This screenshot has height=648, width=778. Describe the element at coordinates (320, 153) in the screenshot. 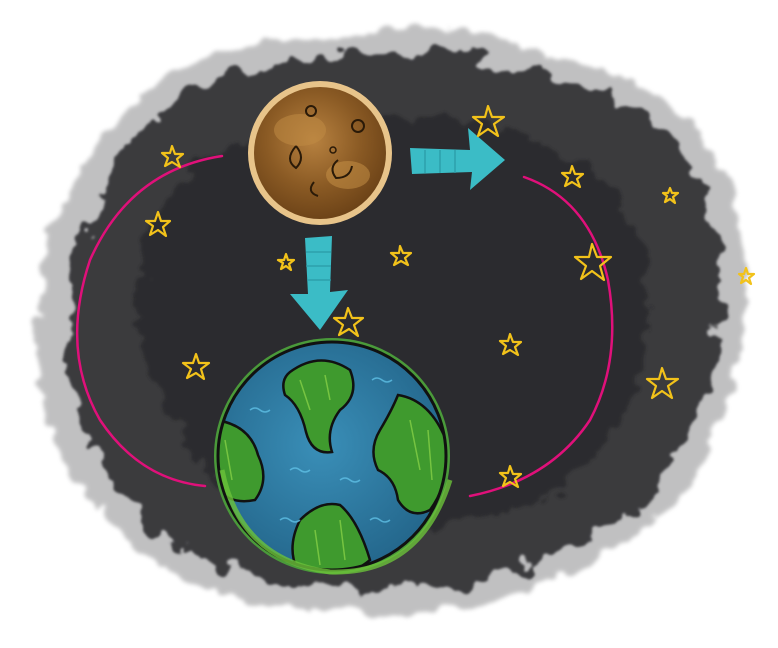

I see `moon-icon` at that location.